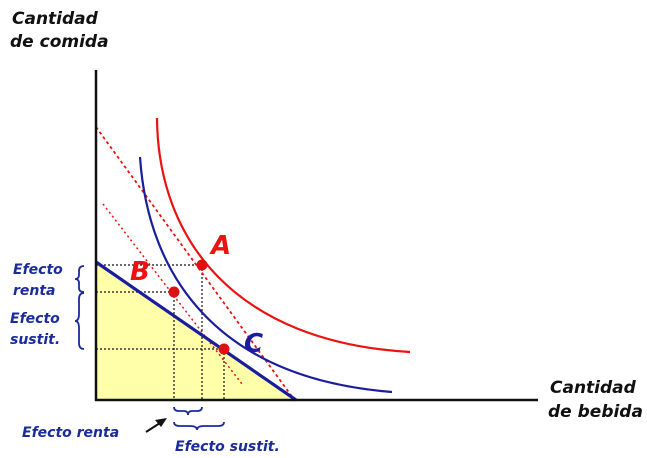 The height and width of the screenshot is (458, 647). Describe the element at coordinates (160, 374) in the screenshot. I see `guides-point-c` at that location.